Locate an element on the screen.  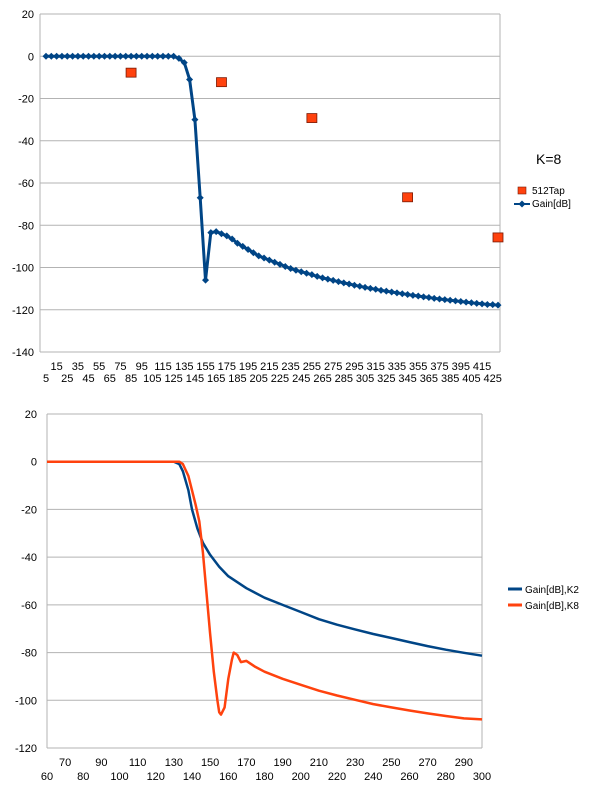
x-tick-label: 85 is located at coordinates (131, 379).